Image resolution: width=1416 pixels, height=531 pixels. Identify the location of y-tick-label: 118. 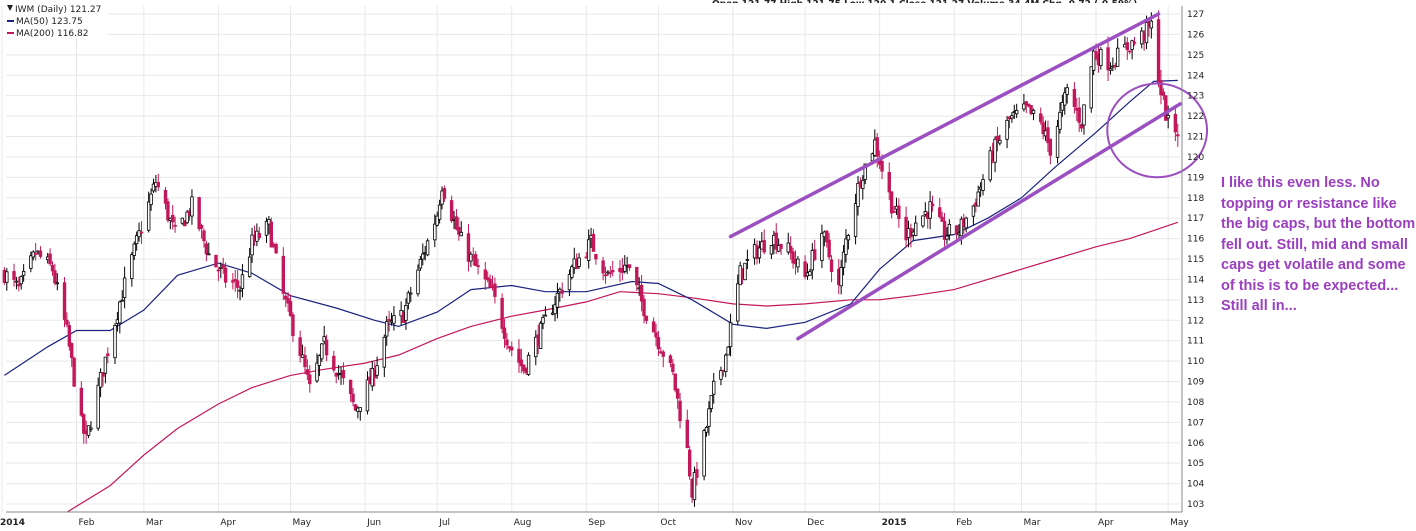
(1195, 199).